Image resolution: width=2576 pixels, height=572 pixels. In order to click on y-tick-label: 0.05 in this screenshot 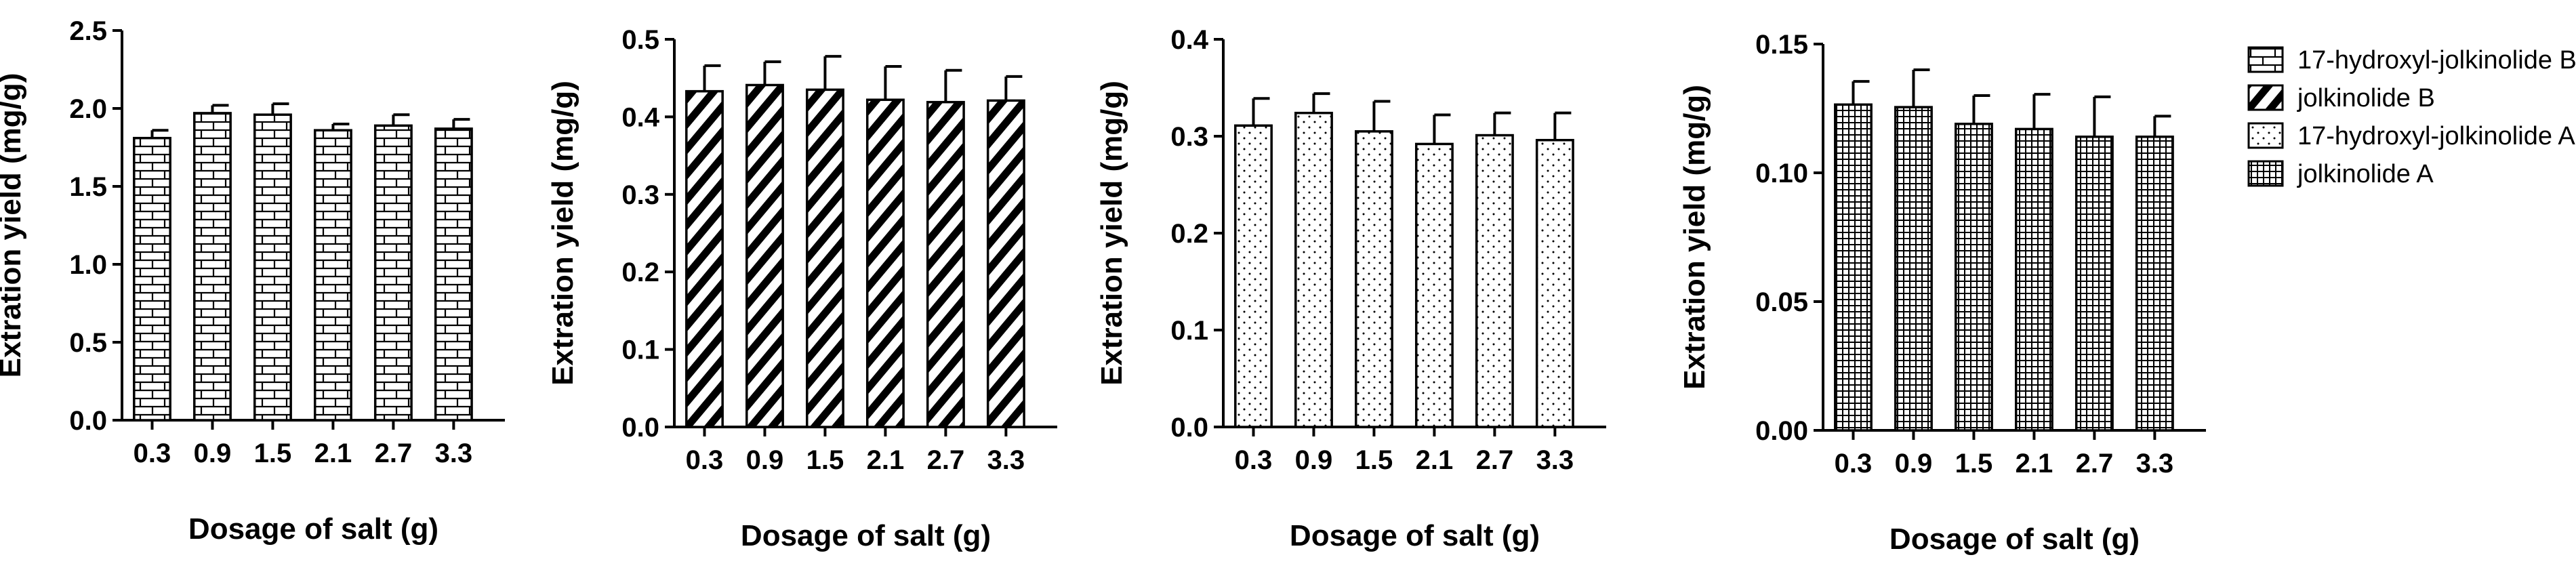, I will do `click(1781, 302)`.